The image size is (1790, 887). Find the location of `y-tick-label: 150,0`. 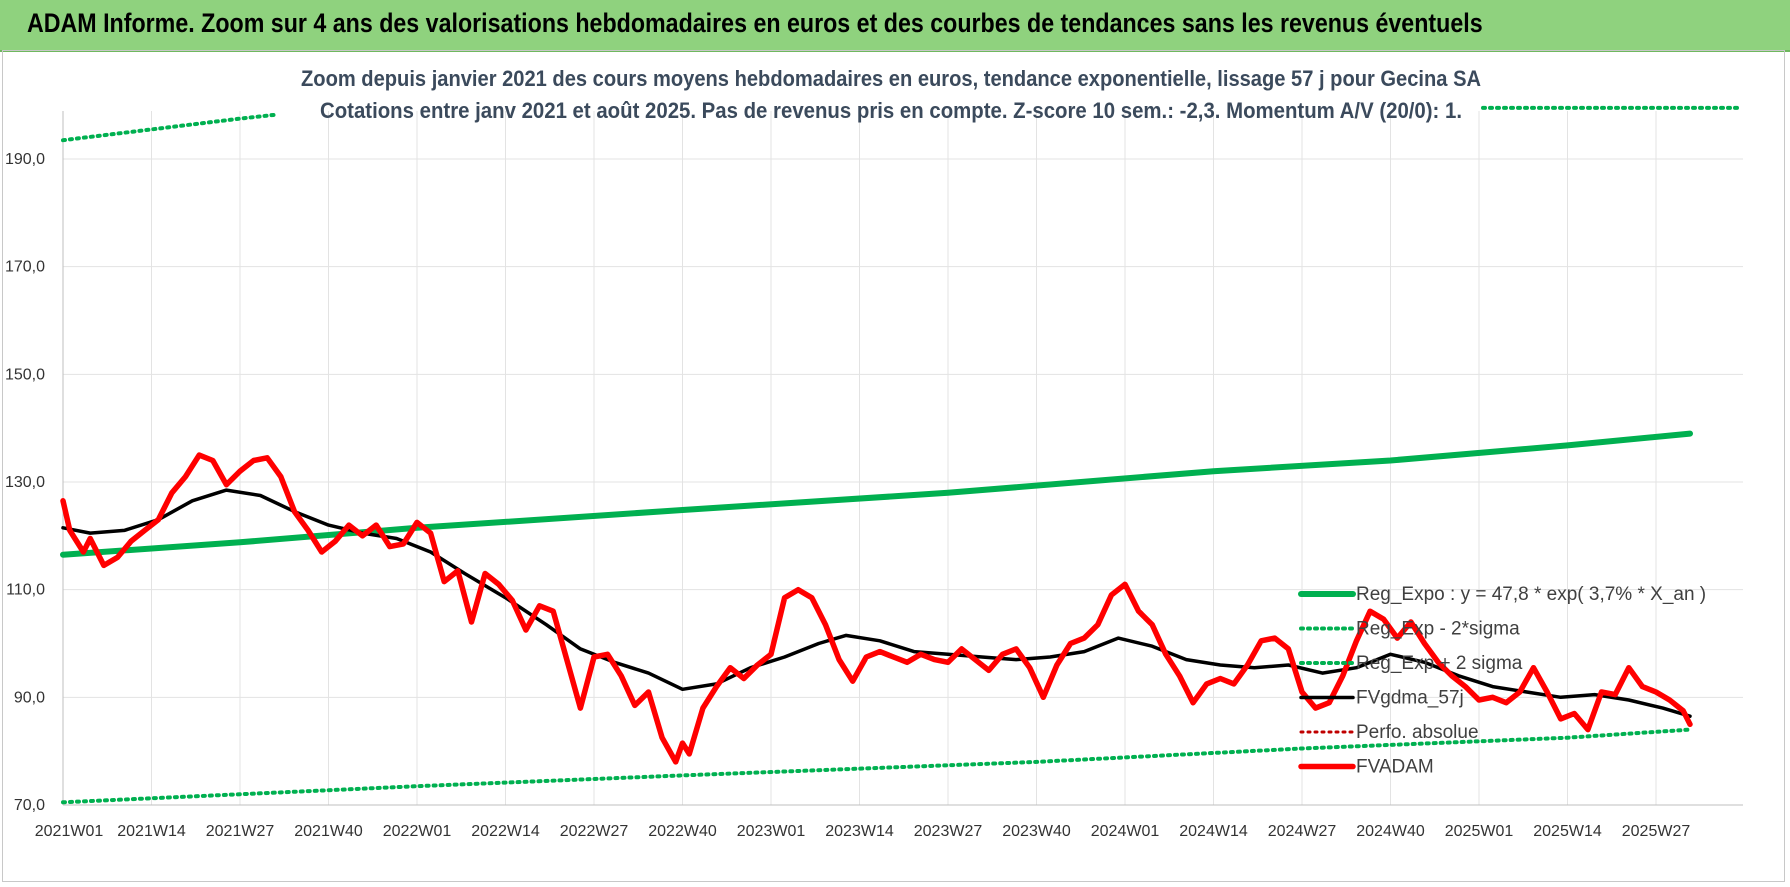

y-tick-label: 150,0 is located at coordinates (25, 374).